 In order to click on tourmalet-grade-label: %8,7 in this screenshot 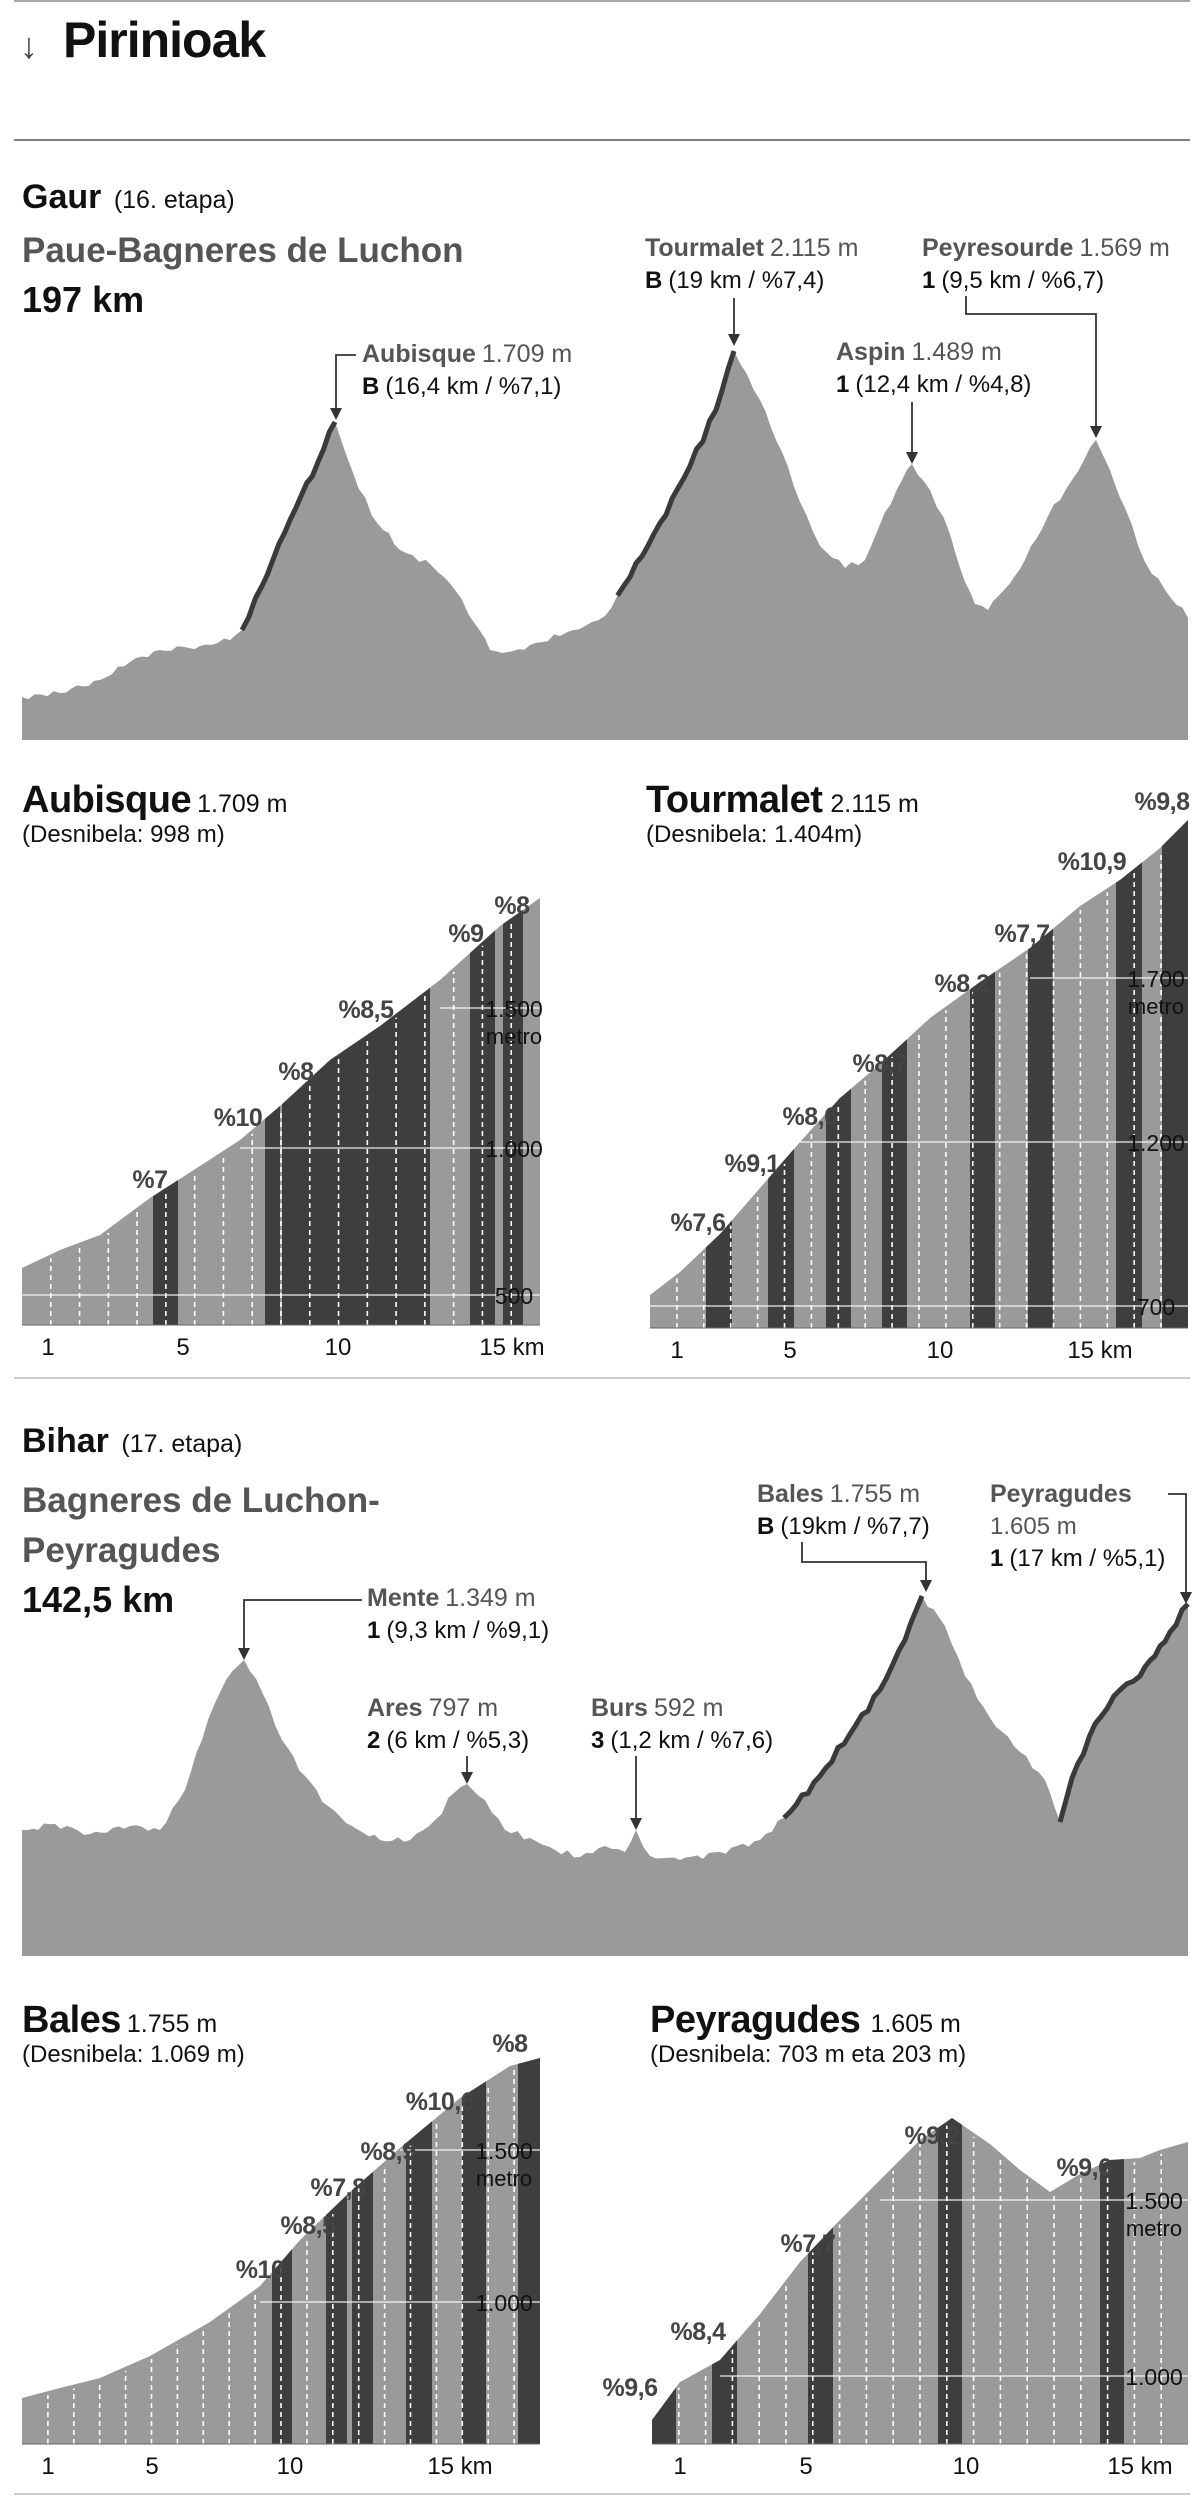, I will do `click(880, 1064)`.